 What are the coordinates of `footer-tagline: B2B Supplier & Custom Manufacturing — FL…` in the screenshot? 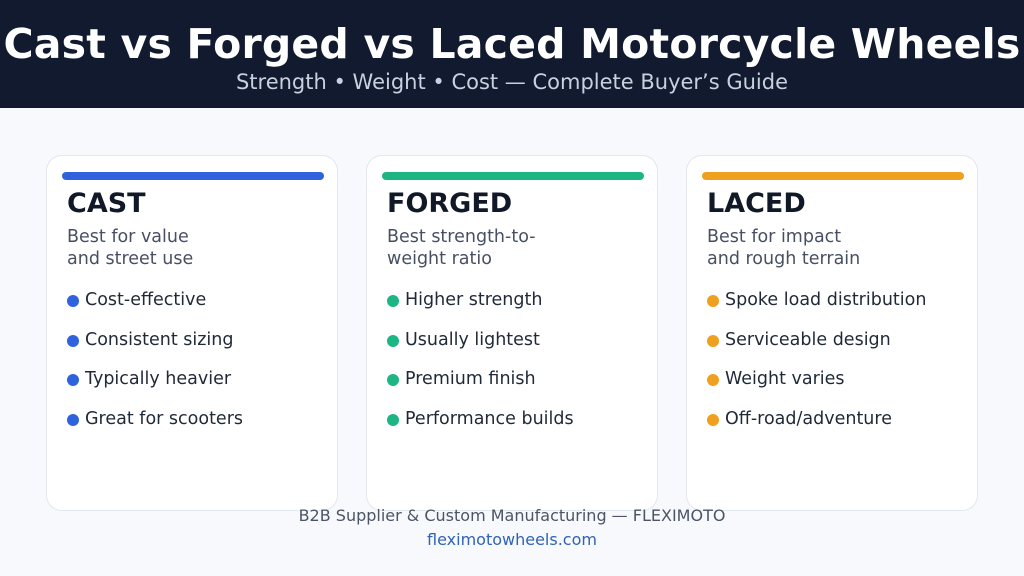 It's located at (512, 515).